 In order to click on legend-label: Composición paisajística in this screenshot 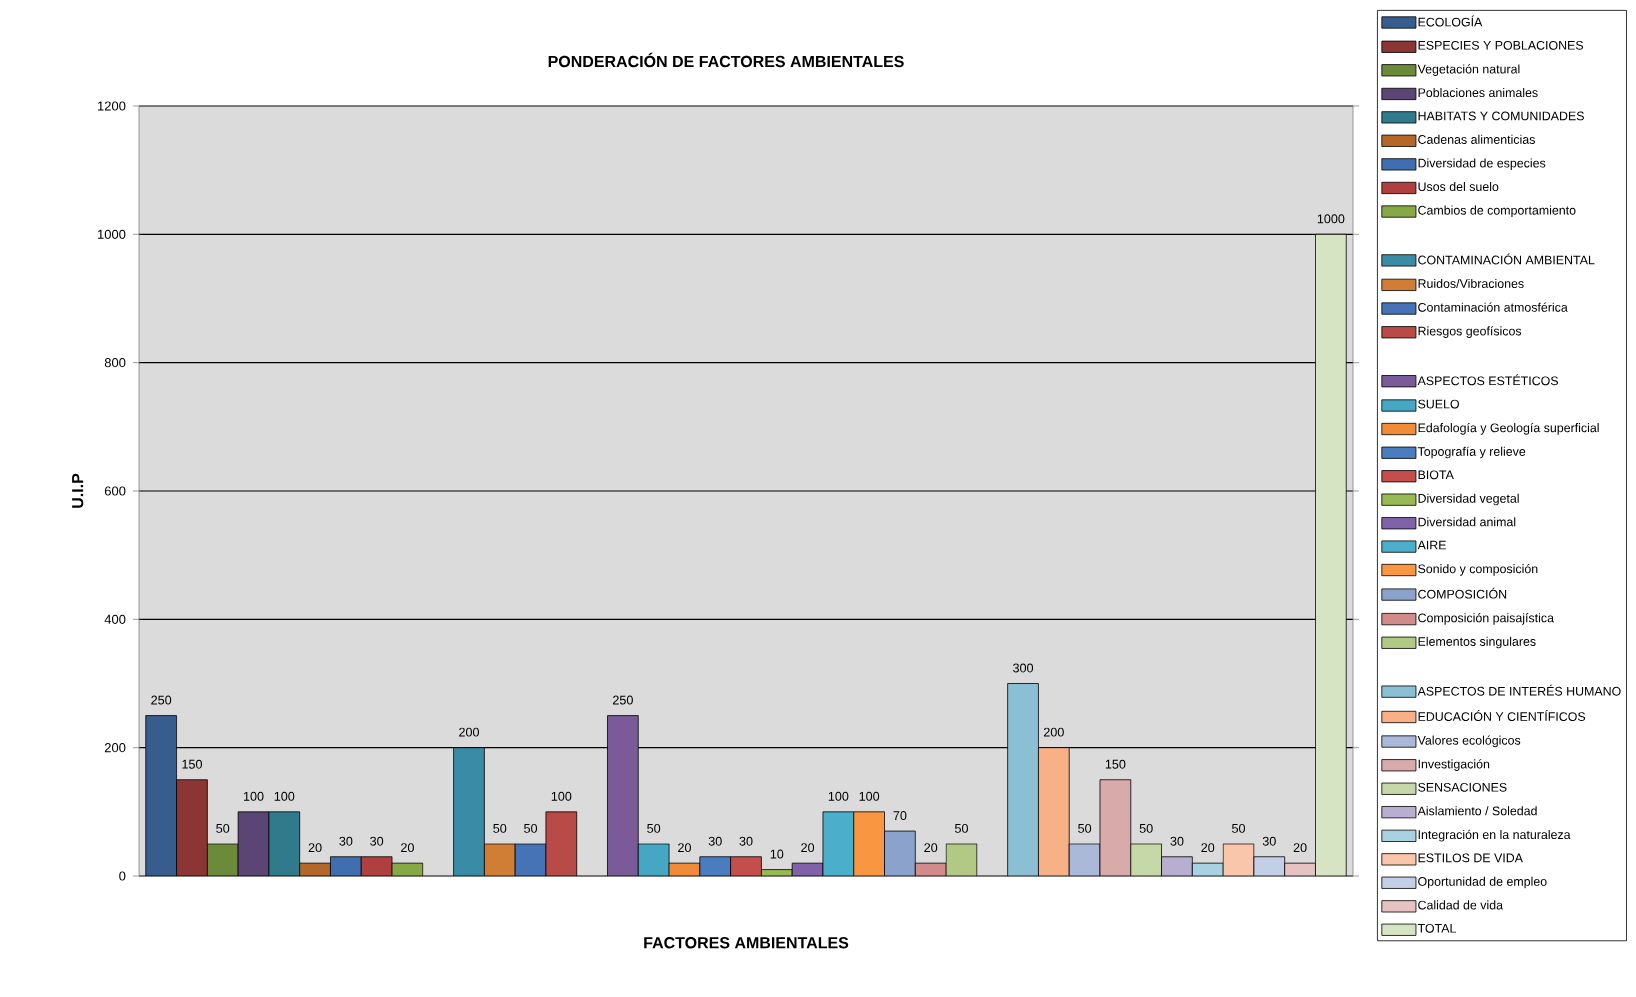, I will do `click(1486, 619)`.